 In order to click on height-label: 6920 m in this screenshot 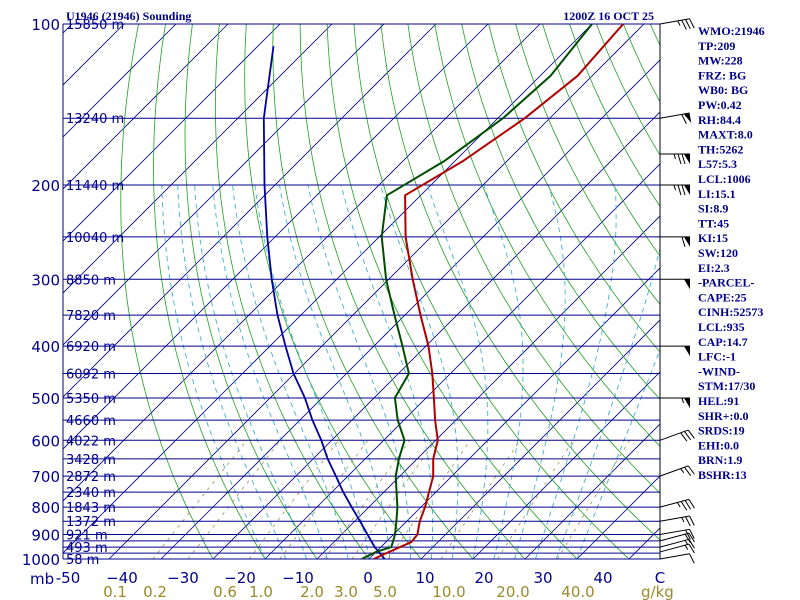, I will do `click(91, 347)`.